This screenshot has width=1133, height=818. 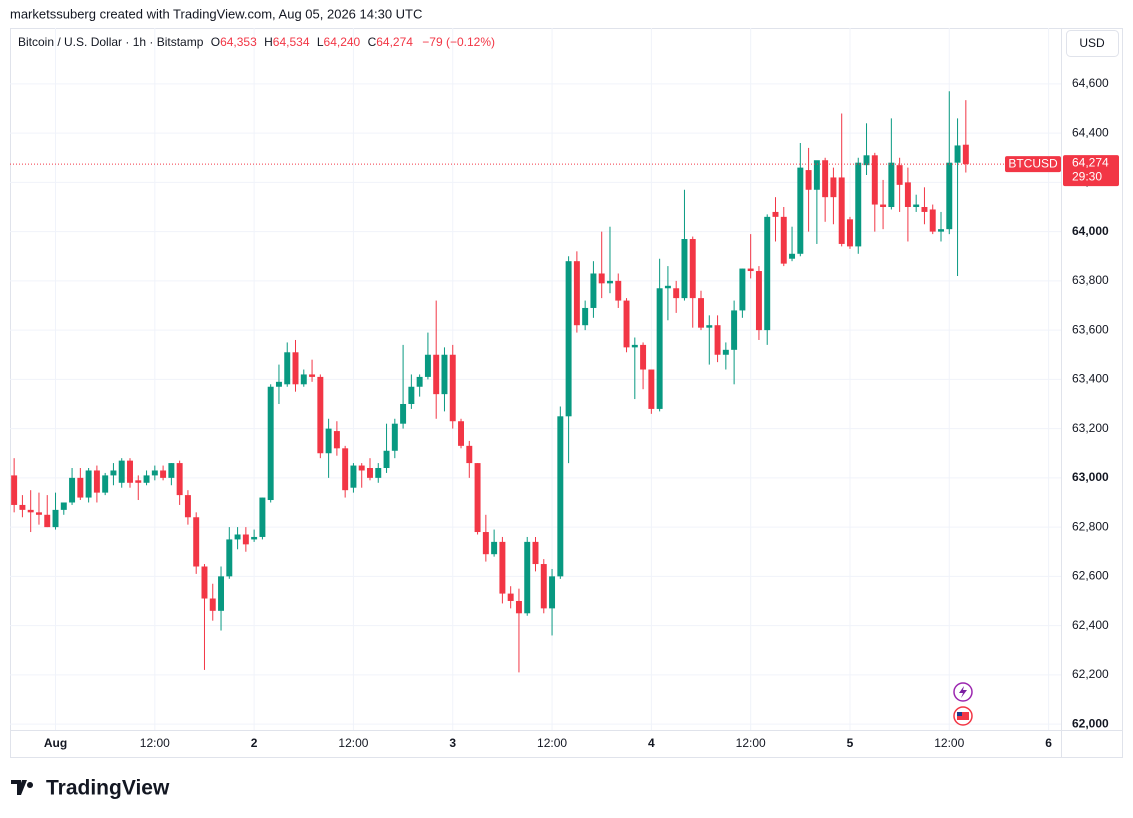 What do you see at coordinates (22, 787) in the screenshot?
I see `logo-mark` at bounding box center [22, 787].